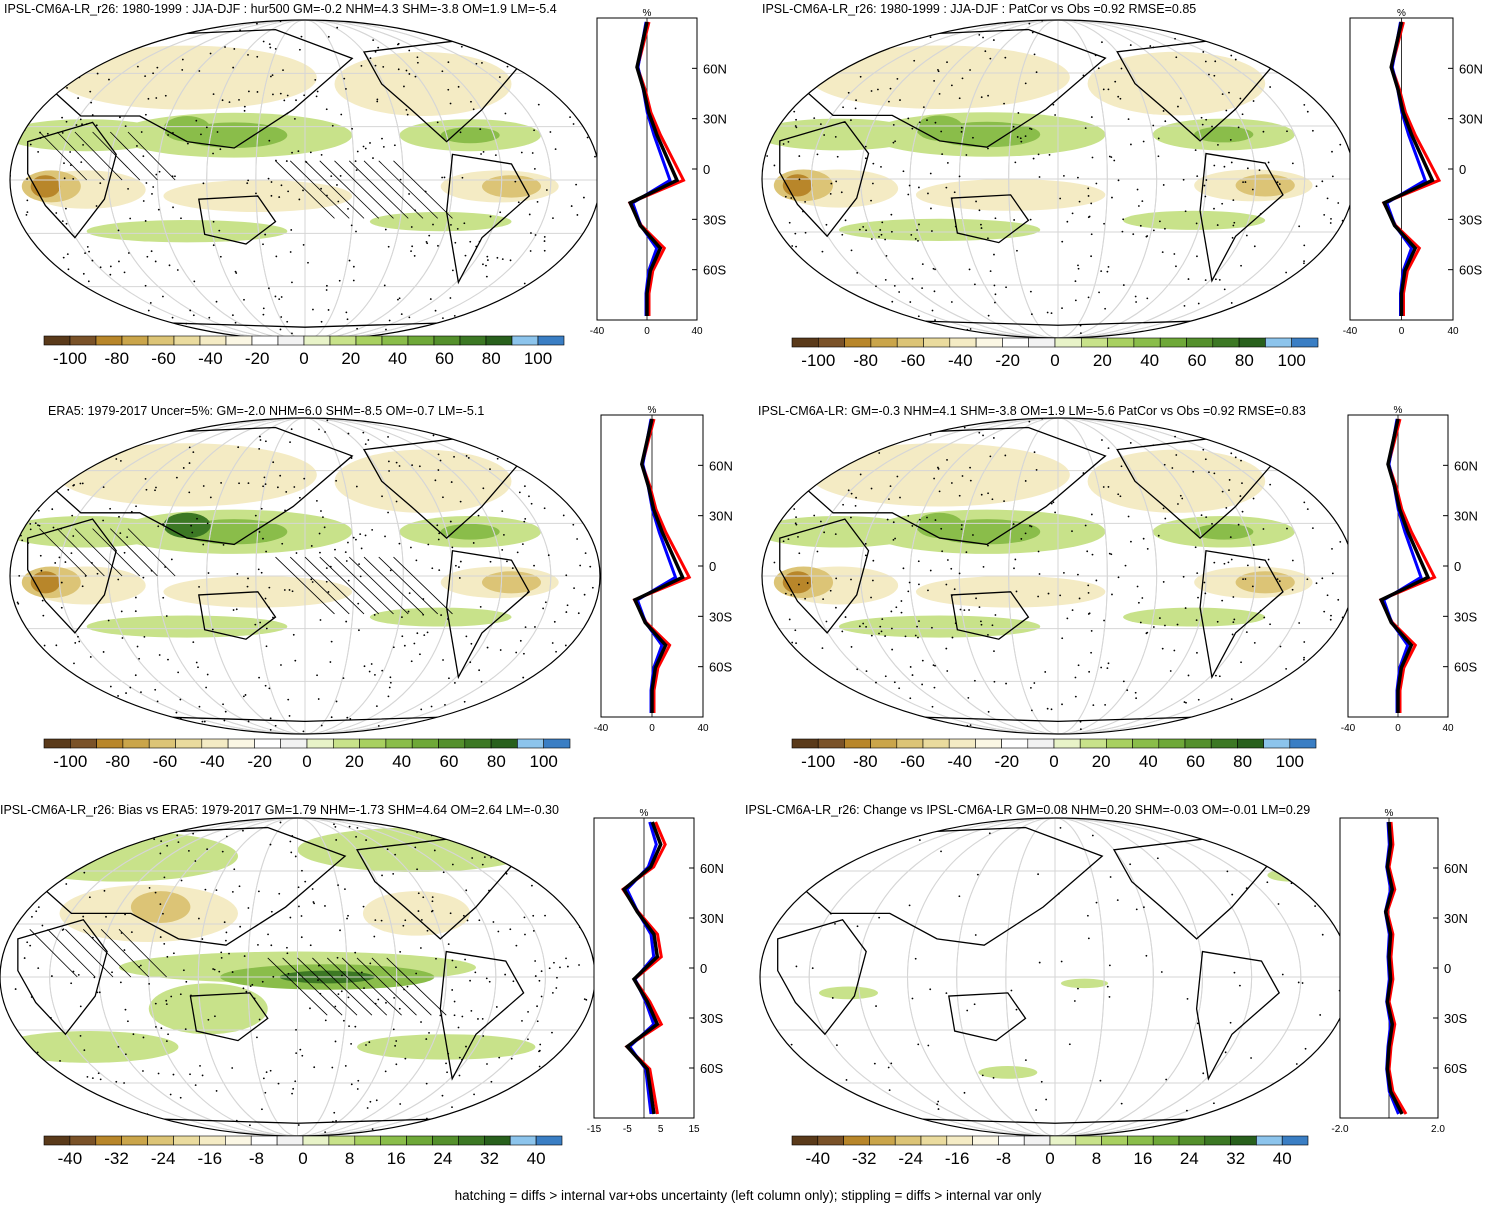 The image size is (1496, 1208). Describe the element at coordinates (658, 565) in the screenshot. I see `profile-curve-ensemble` at that location.